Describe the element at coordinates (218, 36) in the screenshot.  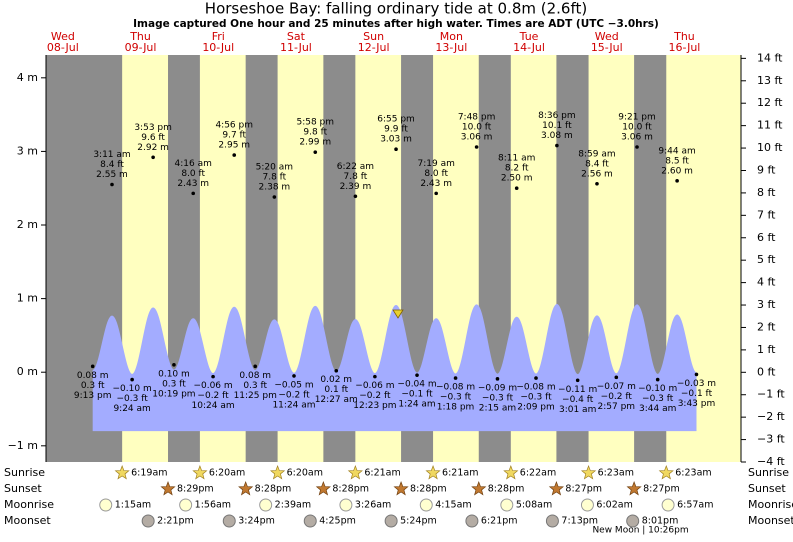
I see `day-name: Fri` at that location.